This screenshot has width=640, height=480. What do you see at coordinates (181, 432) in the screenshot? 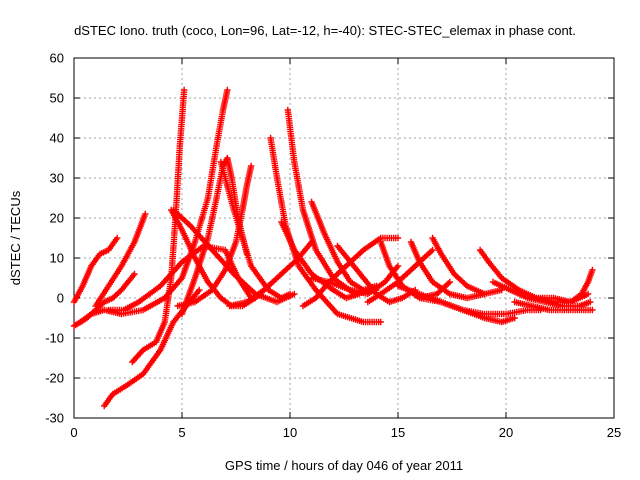
I see `x-tick-label: 5` at bounding box center [181, 432].